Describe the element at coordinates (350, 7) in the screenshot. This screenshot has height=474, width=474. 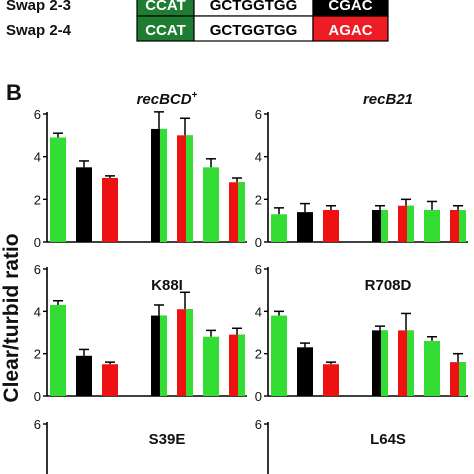
I see `sequence-text: CGAC` at that location.